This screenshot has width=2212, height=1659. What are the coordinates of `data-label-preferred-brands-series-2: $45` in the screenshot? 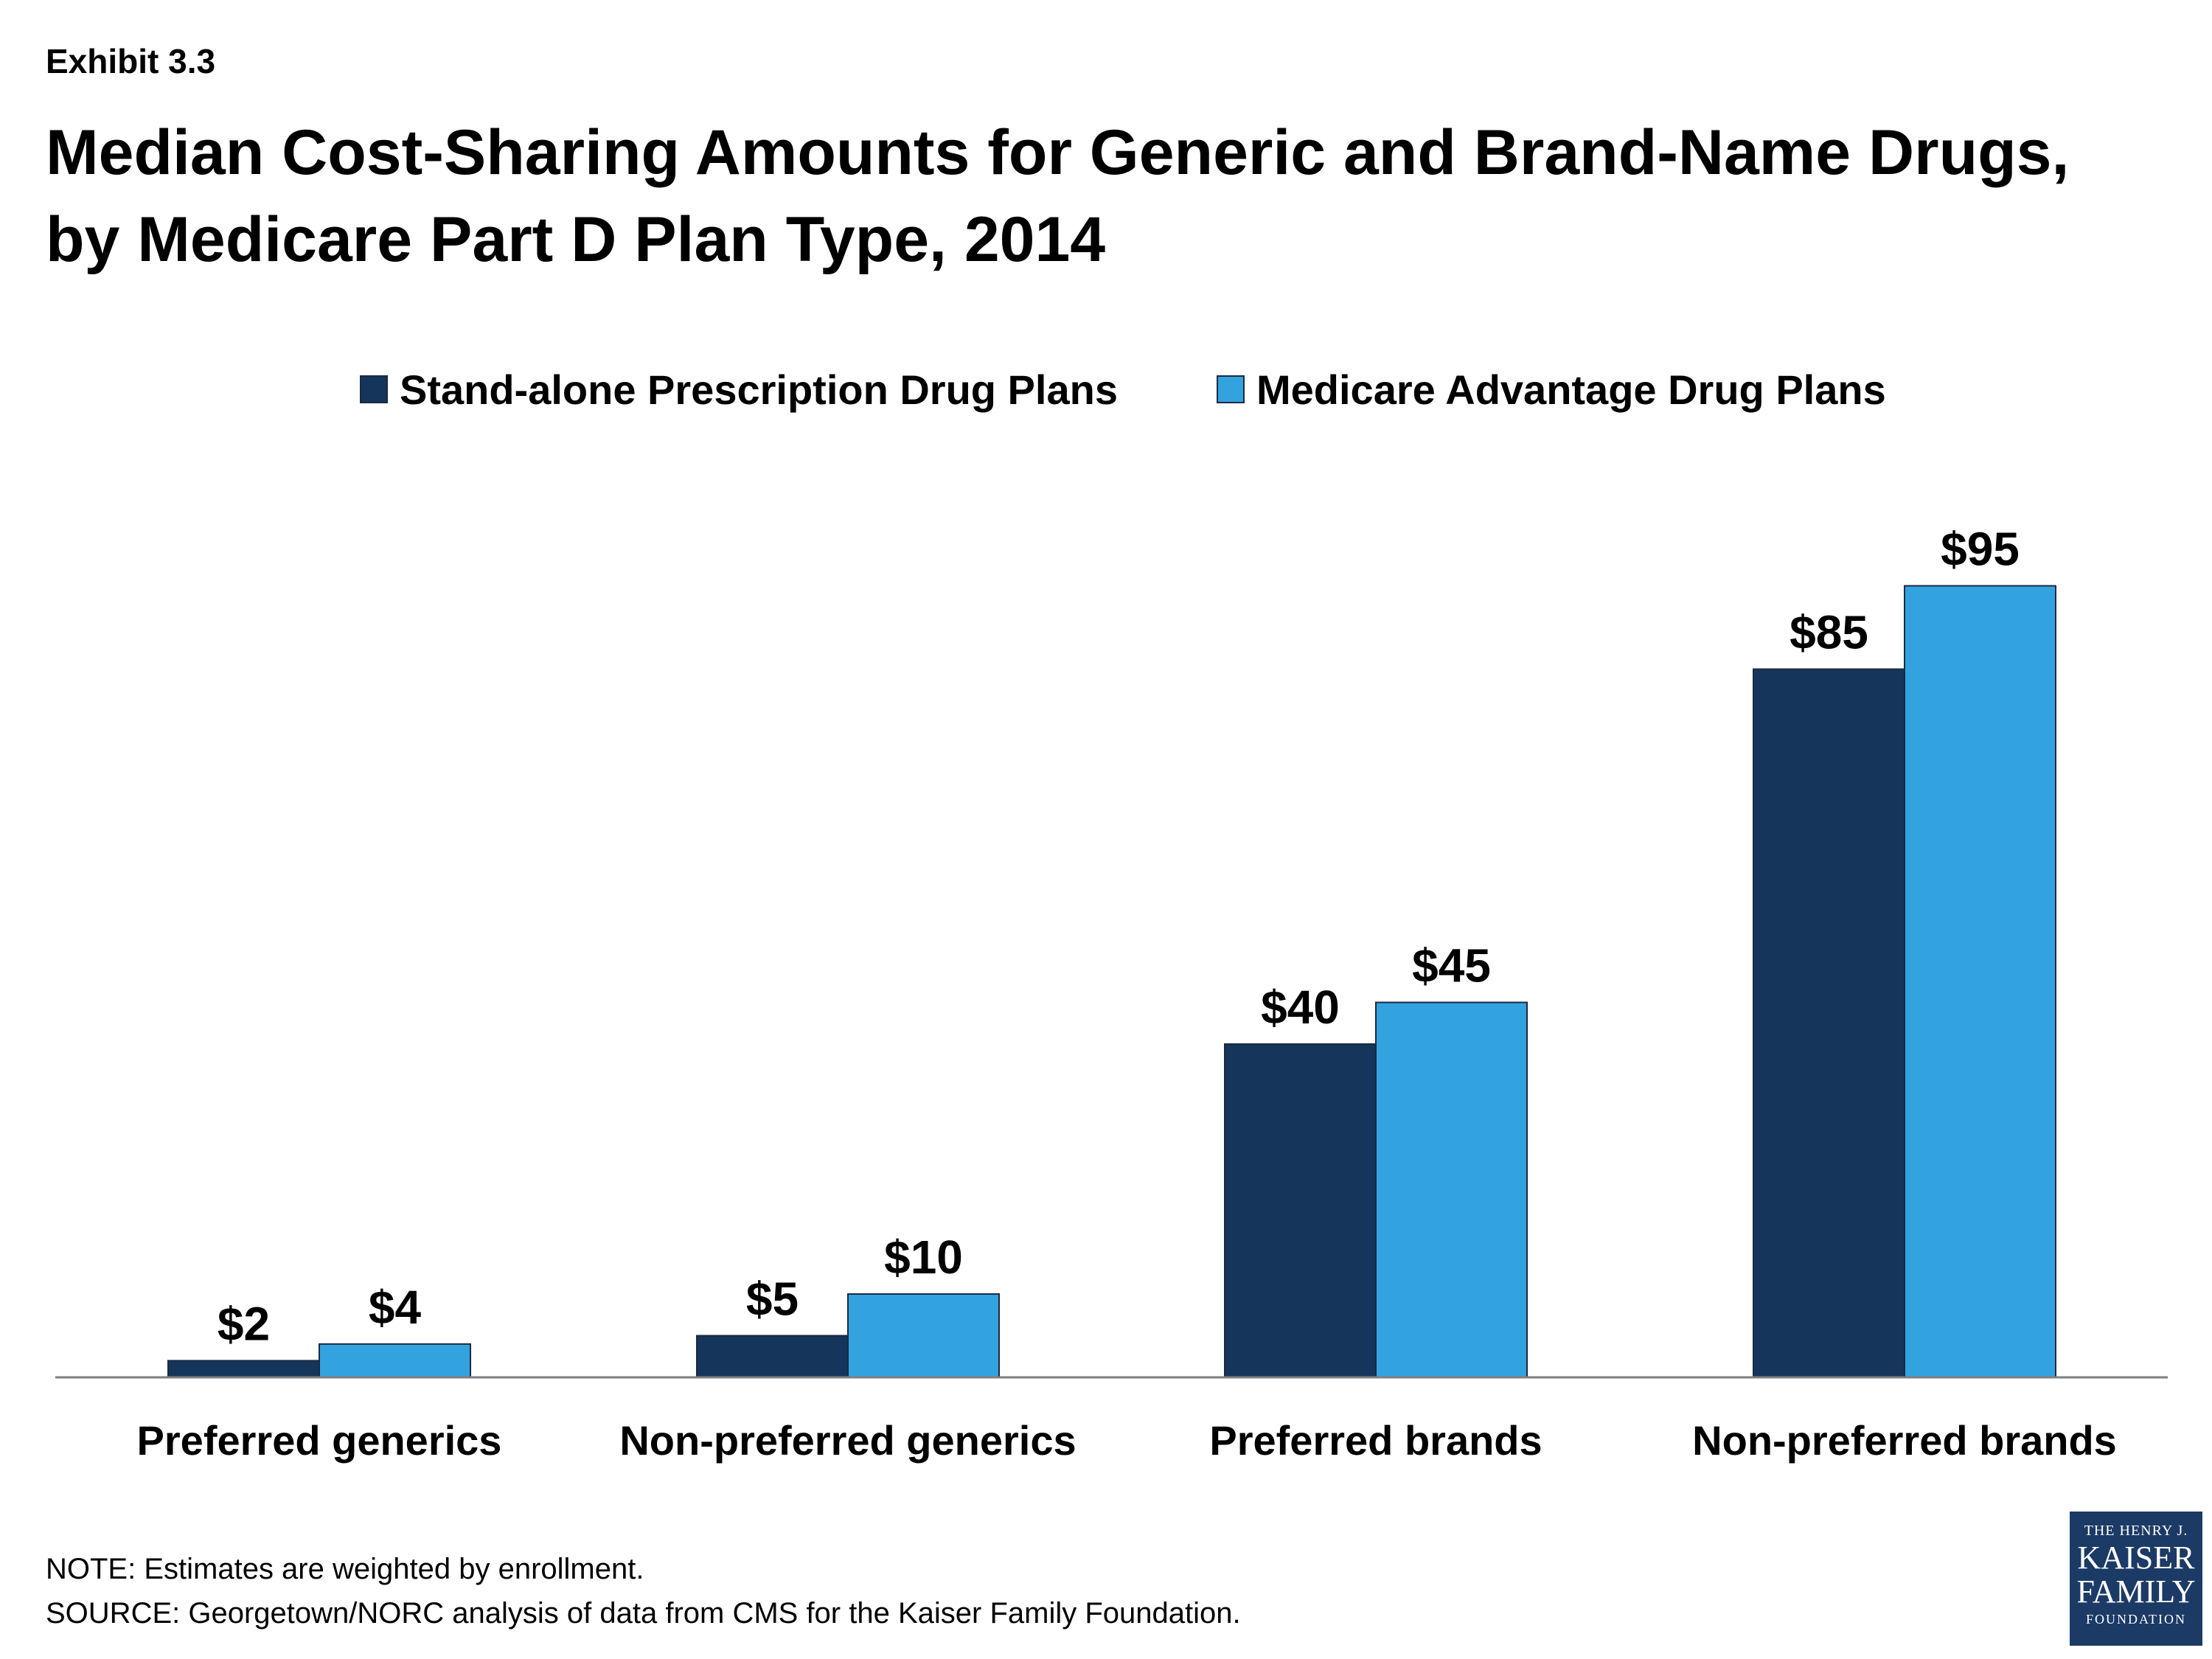 It's located at (1451, 965).